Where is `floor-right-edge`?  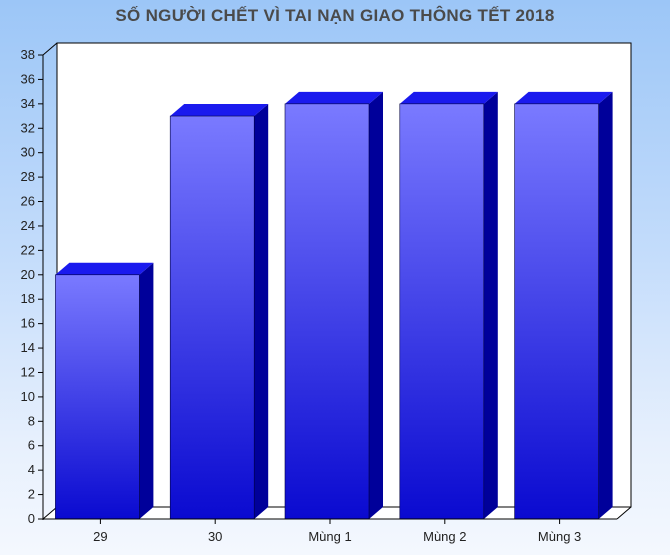
floor-right-edge is located at coordinates (624, 513).